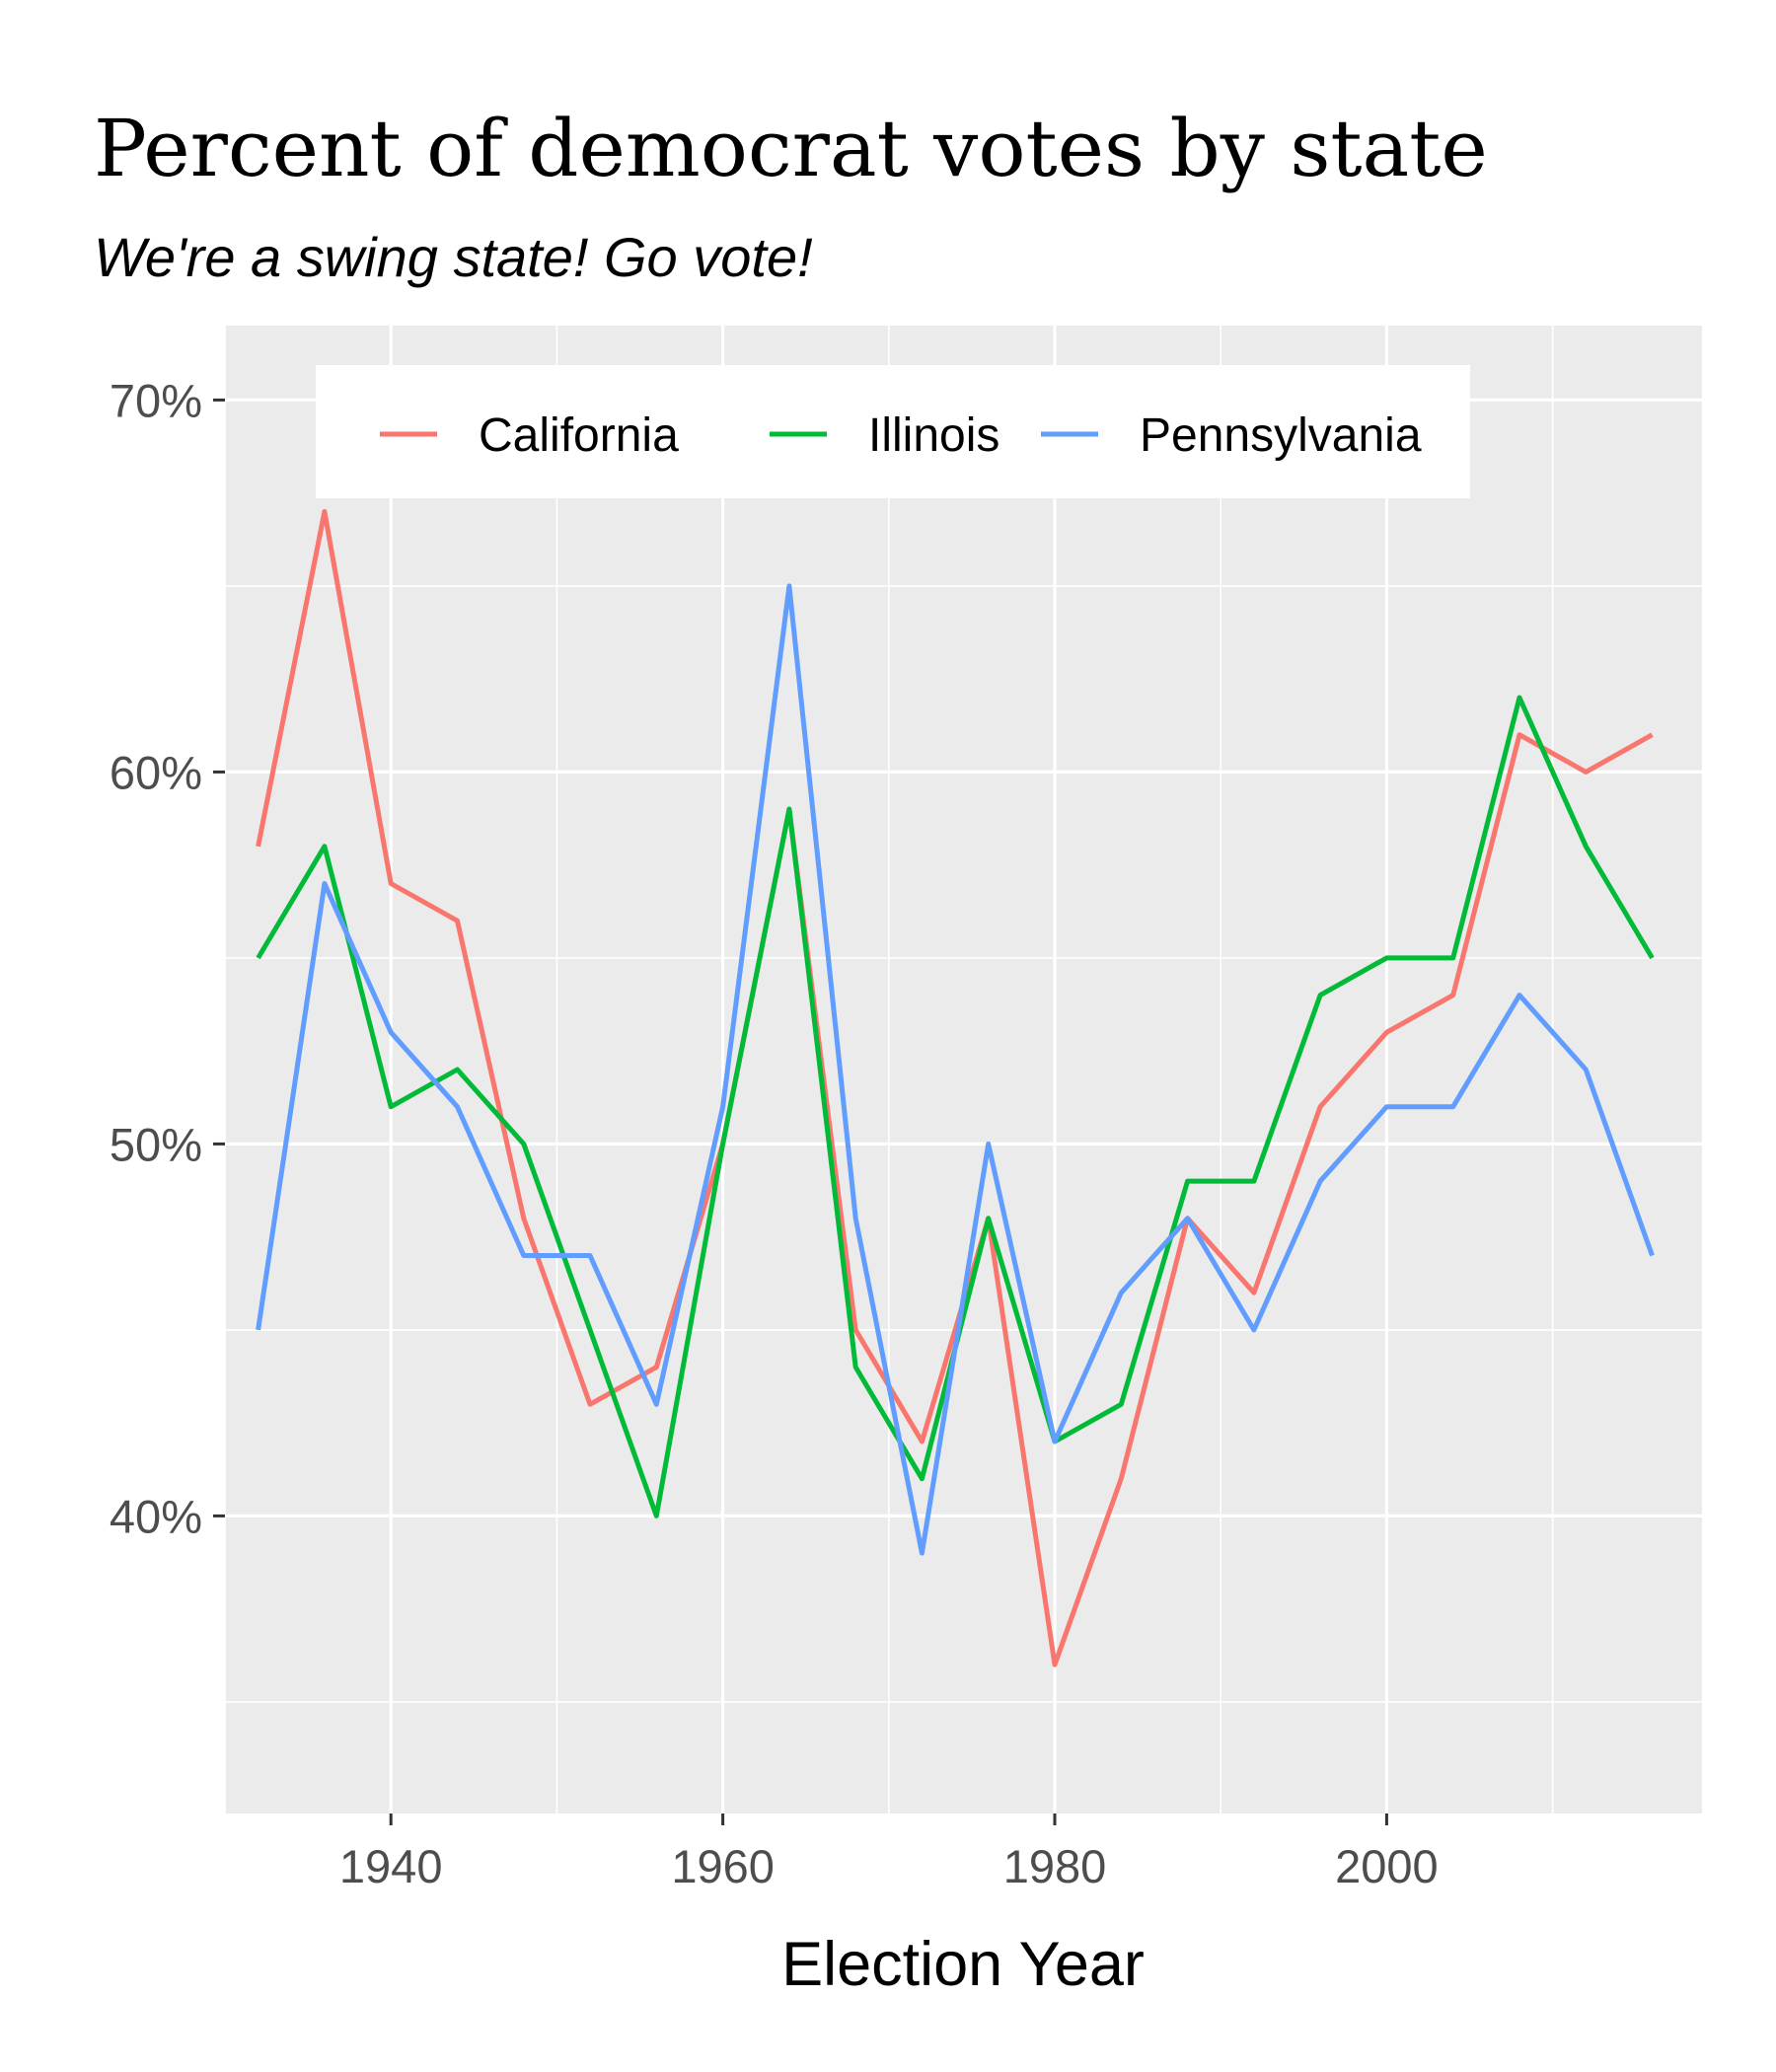  I want to click on y-tick-label: 50%, so click(156, 1144).